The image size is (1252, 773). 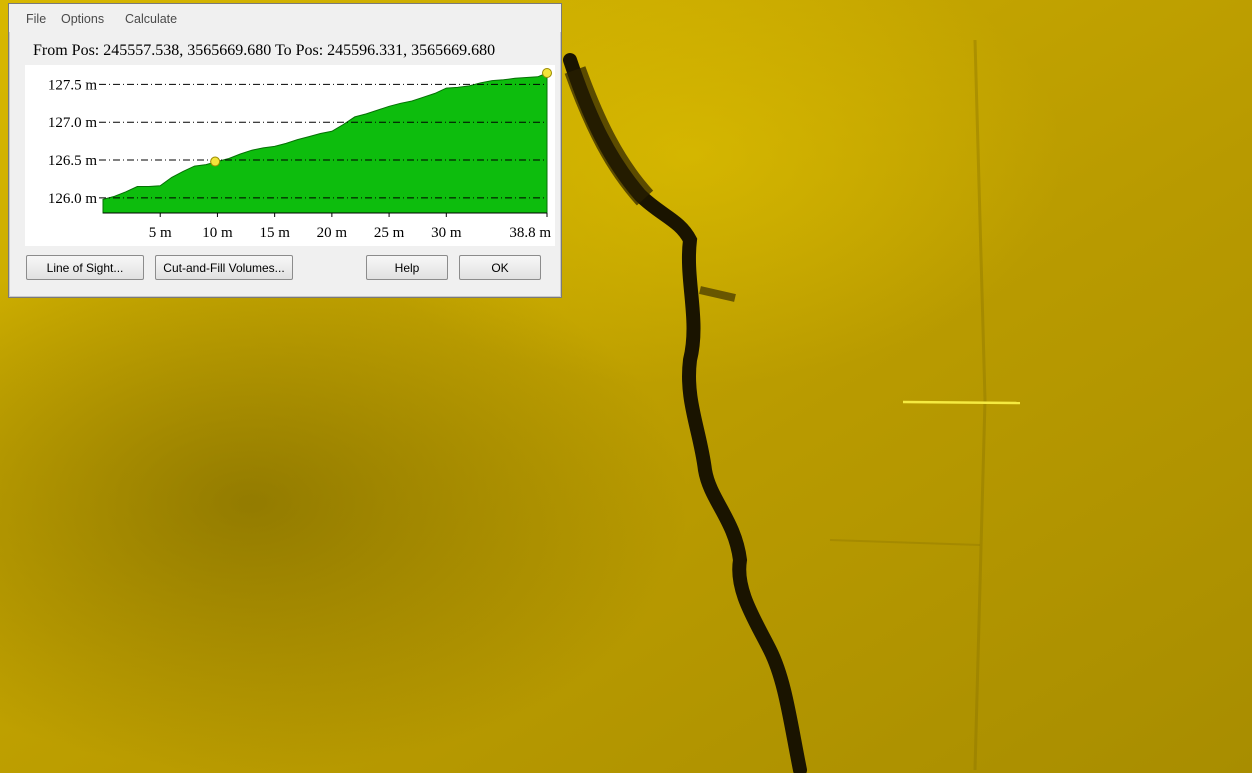 I want to click on x-tick-label: 15 m, so click(x=274, y=233).